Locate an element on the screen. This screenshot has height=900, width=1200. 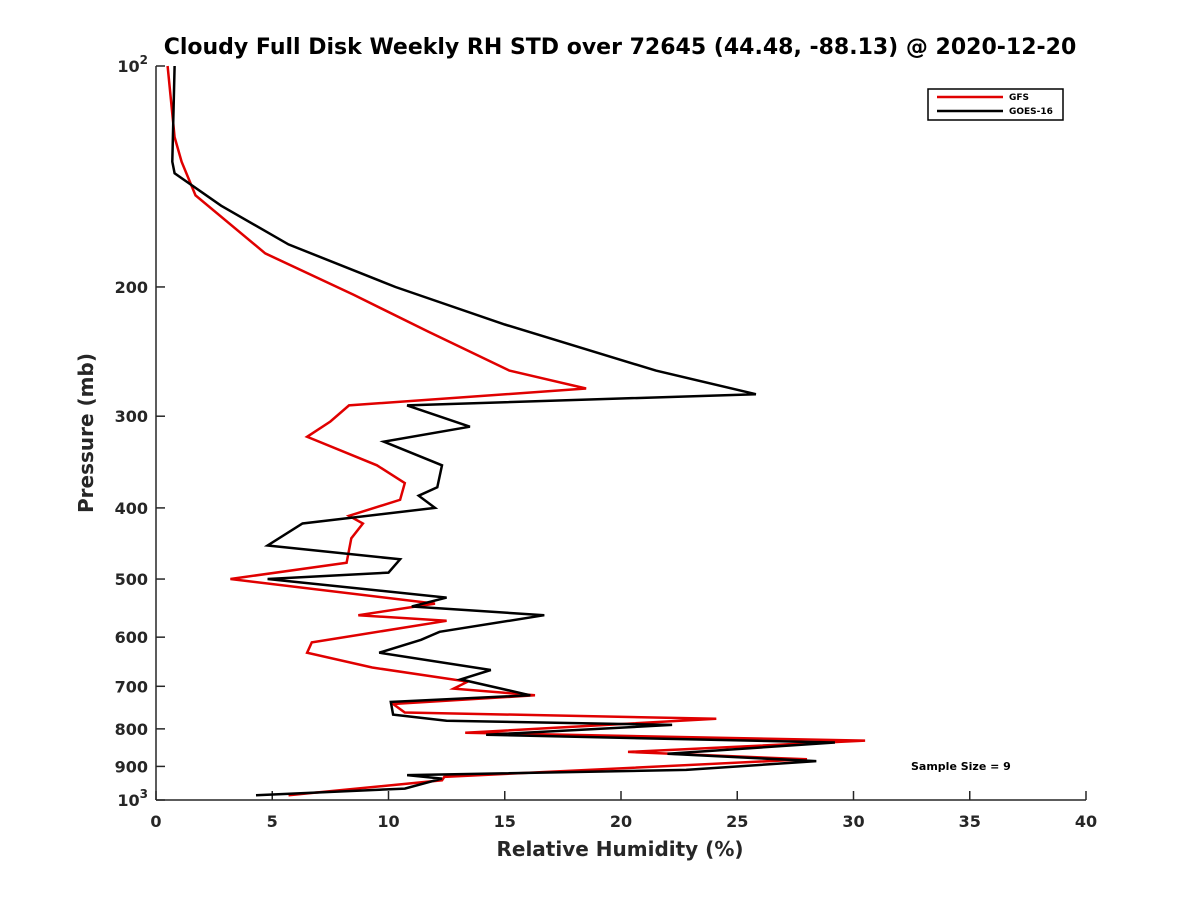
x-axis-label: Relative Humidity (%) is located at coordinates (619, 849).